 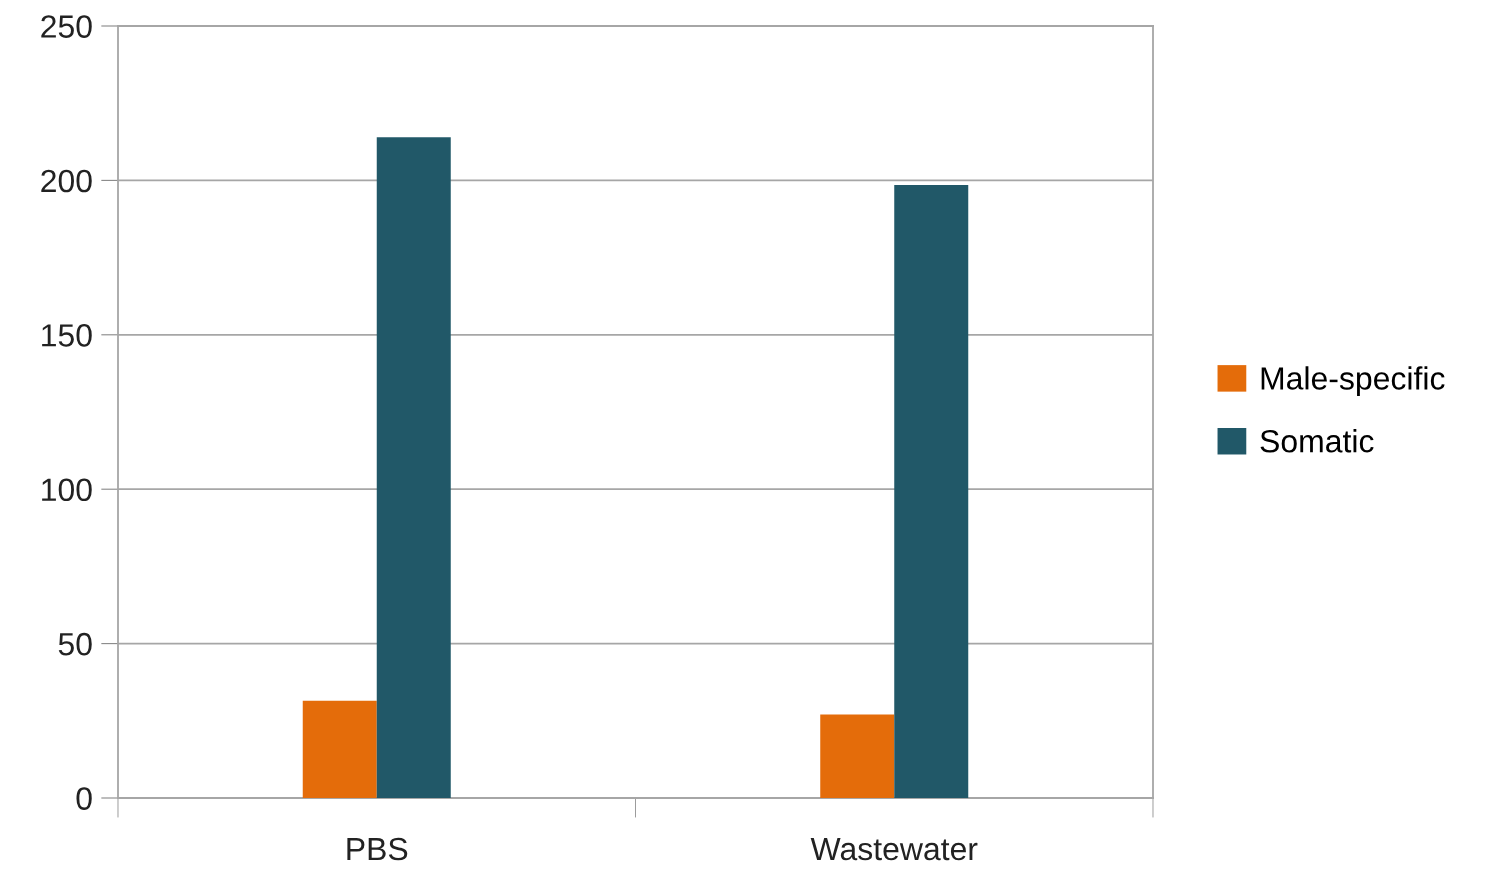 I want to click on legend-label: Male-specific, so click(x=1353, y=381).